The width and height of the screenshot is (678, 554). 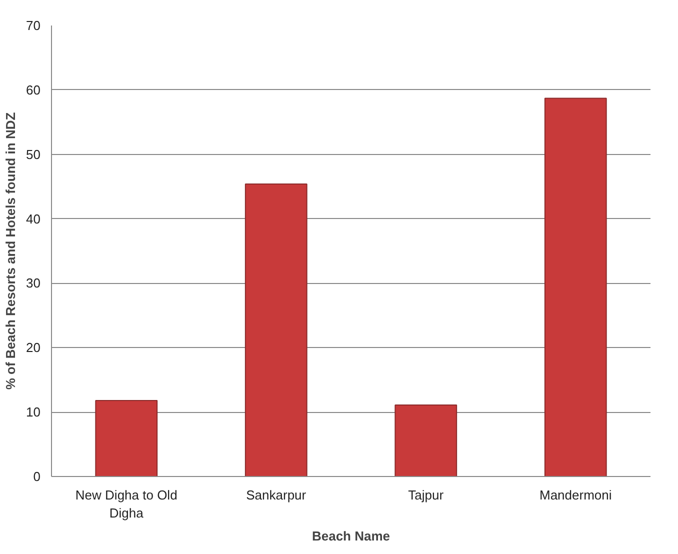 What do you see at coordinates (351, 536) in the screenshot?
I see `x-axis-title: Beach Name` at bounding box center [351, 536].